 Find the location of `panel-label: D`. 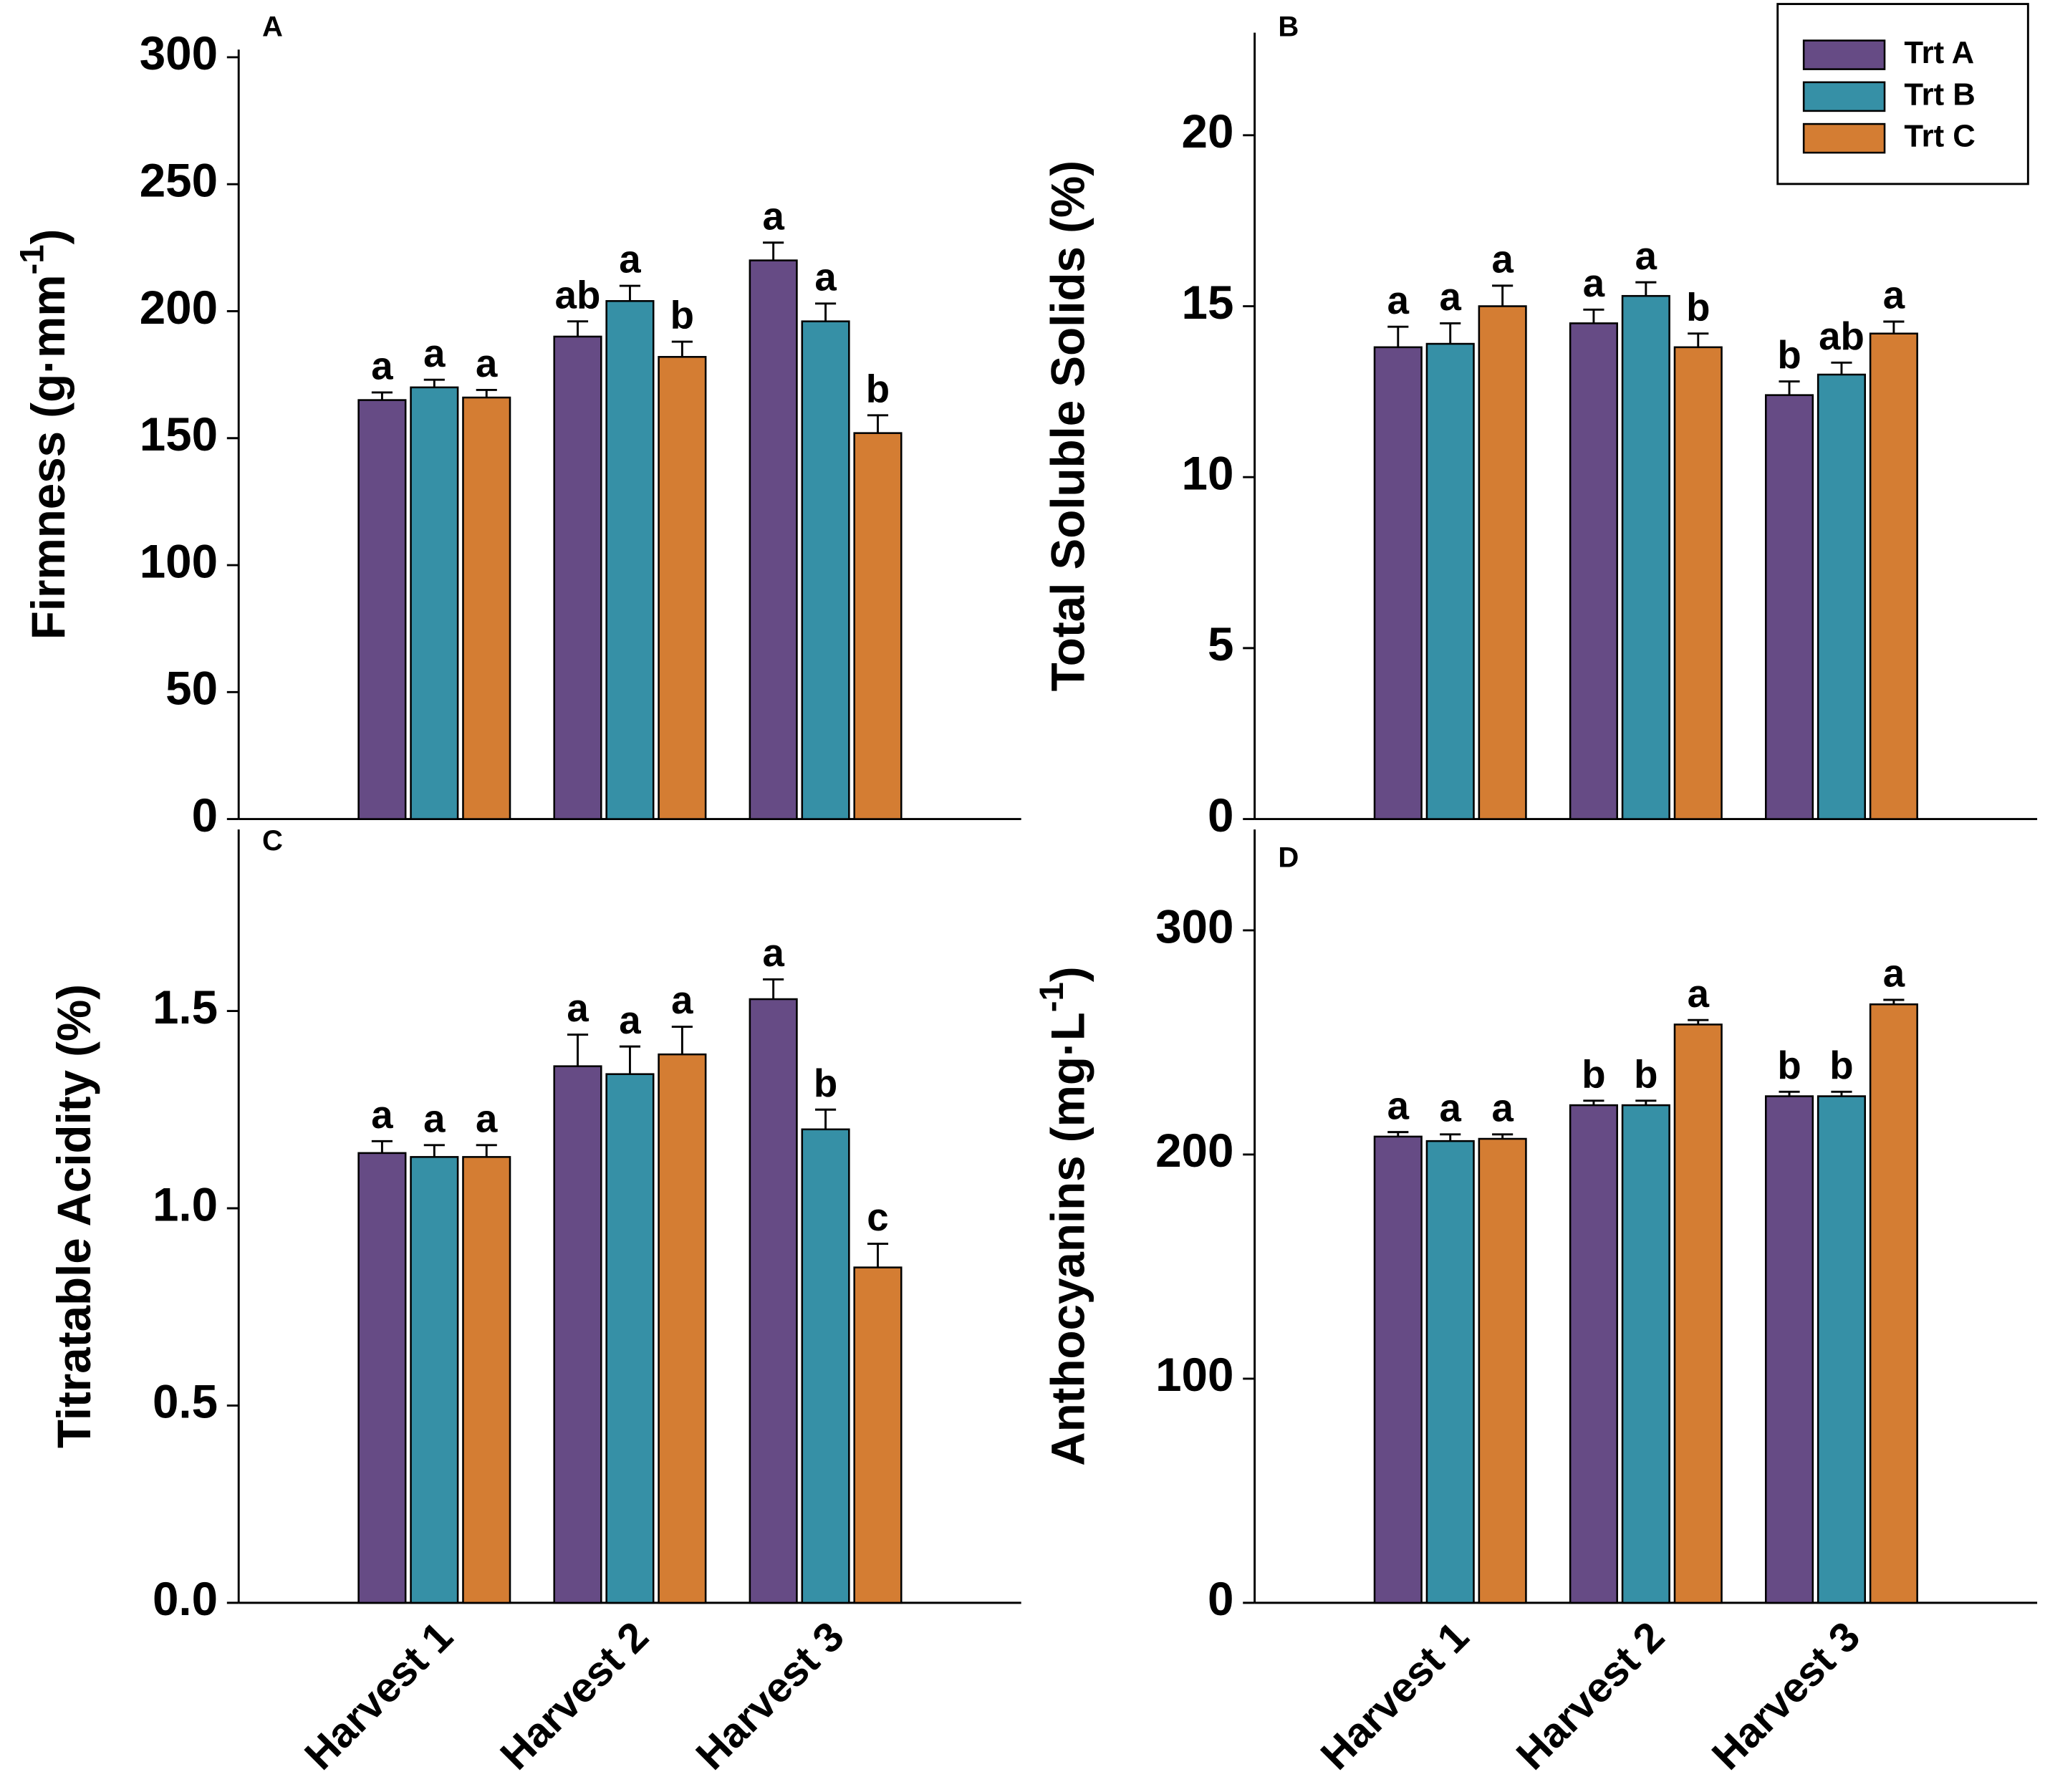

panel-label: D is located at coordinates (1288, 858).